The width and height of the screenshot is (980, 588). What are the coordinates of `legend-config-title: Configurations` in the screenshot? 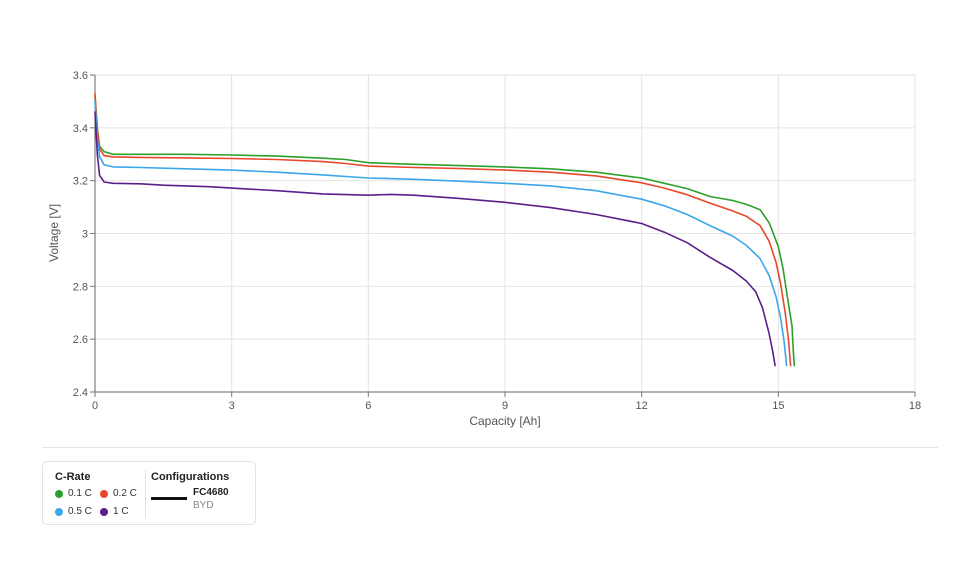 It's located at (190, 477).